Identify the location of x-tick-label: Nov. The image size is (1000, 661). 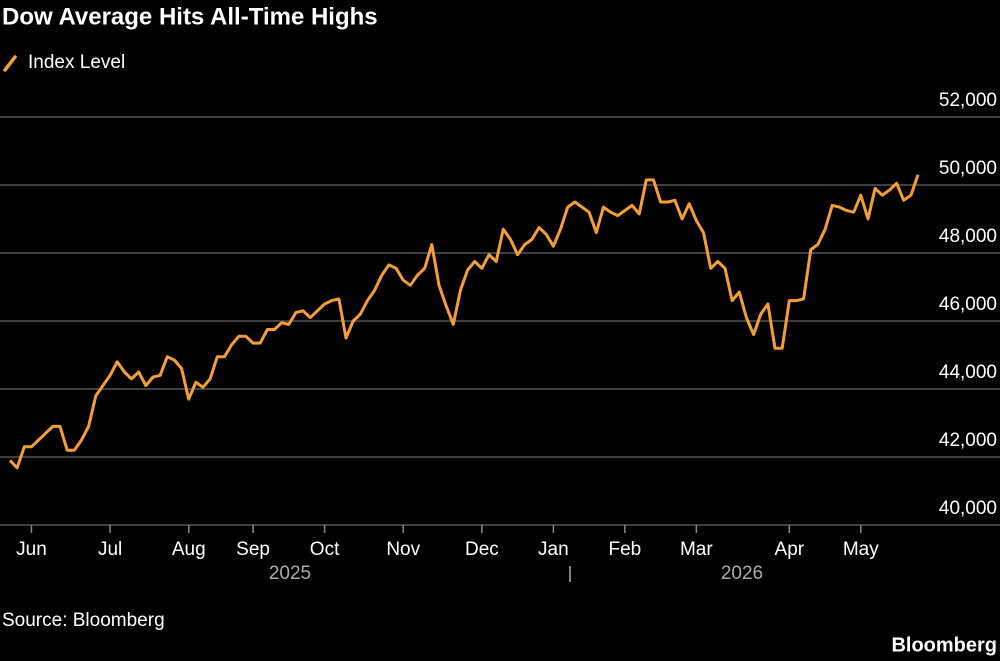
(403, 549).